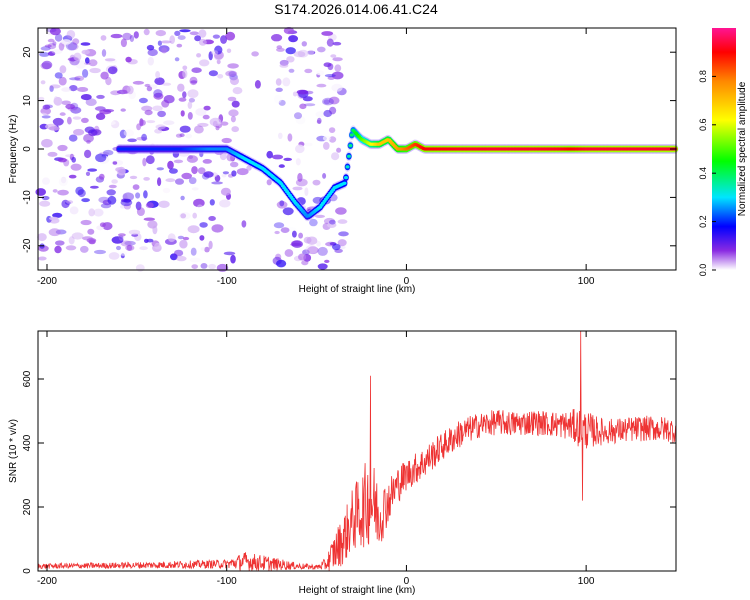 This screenshot has width=750, height=600. I want to click on snr-y-tick-label: 400, so click(27, 442).